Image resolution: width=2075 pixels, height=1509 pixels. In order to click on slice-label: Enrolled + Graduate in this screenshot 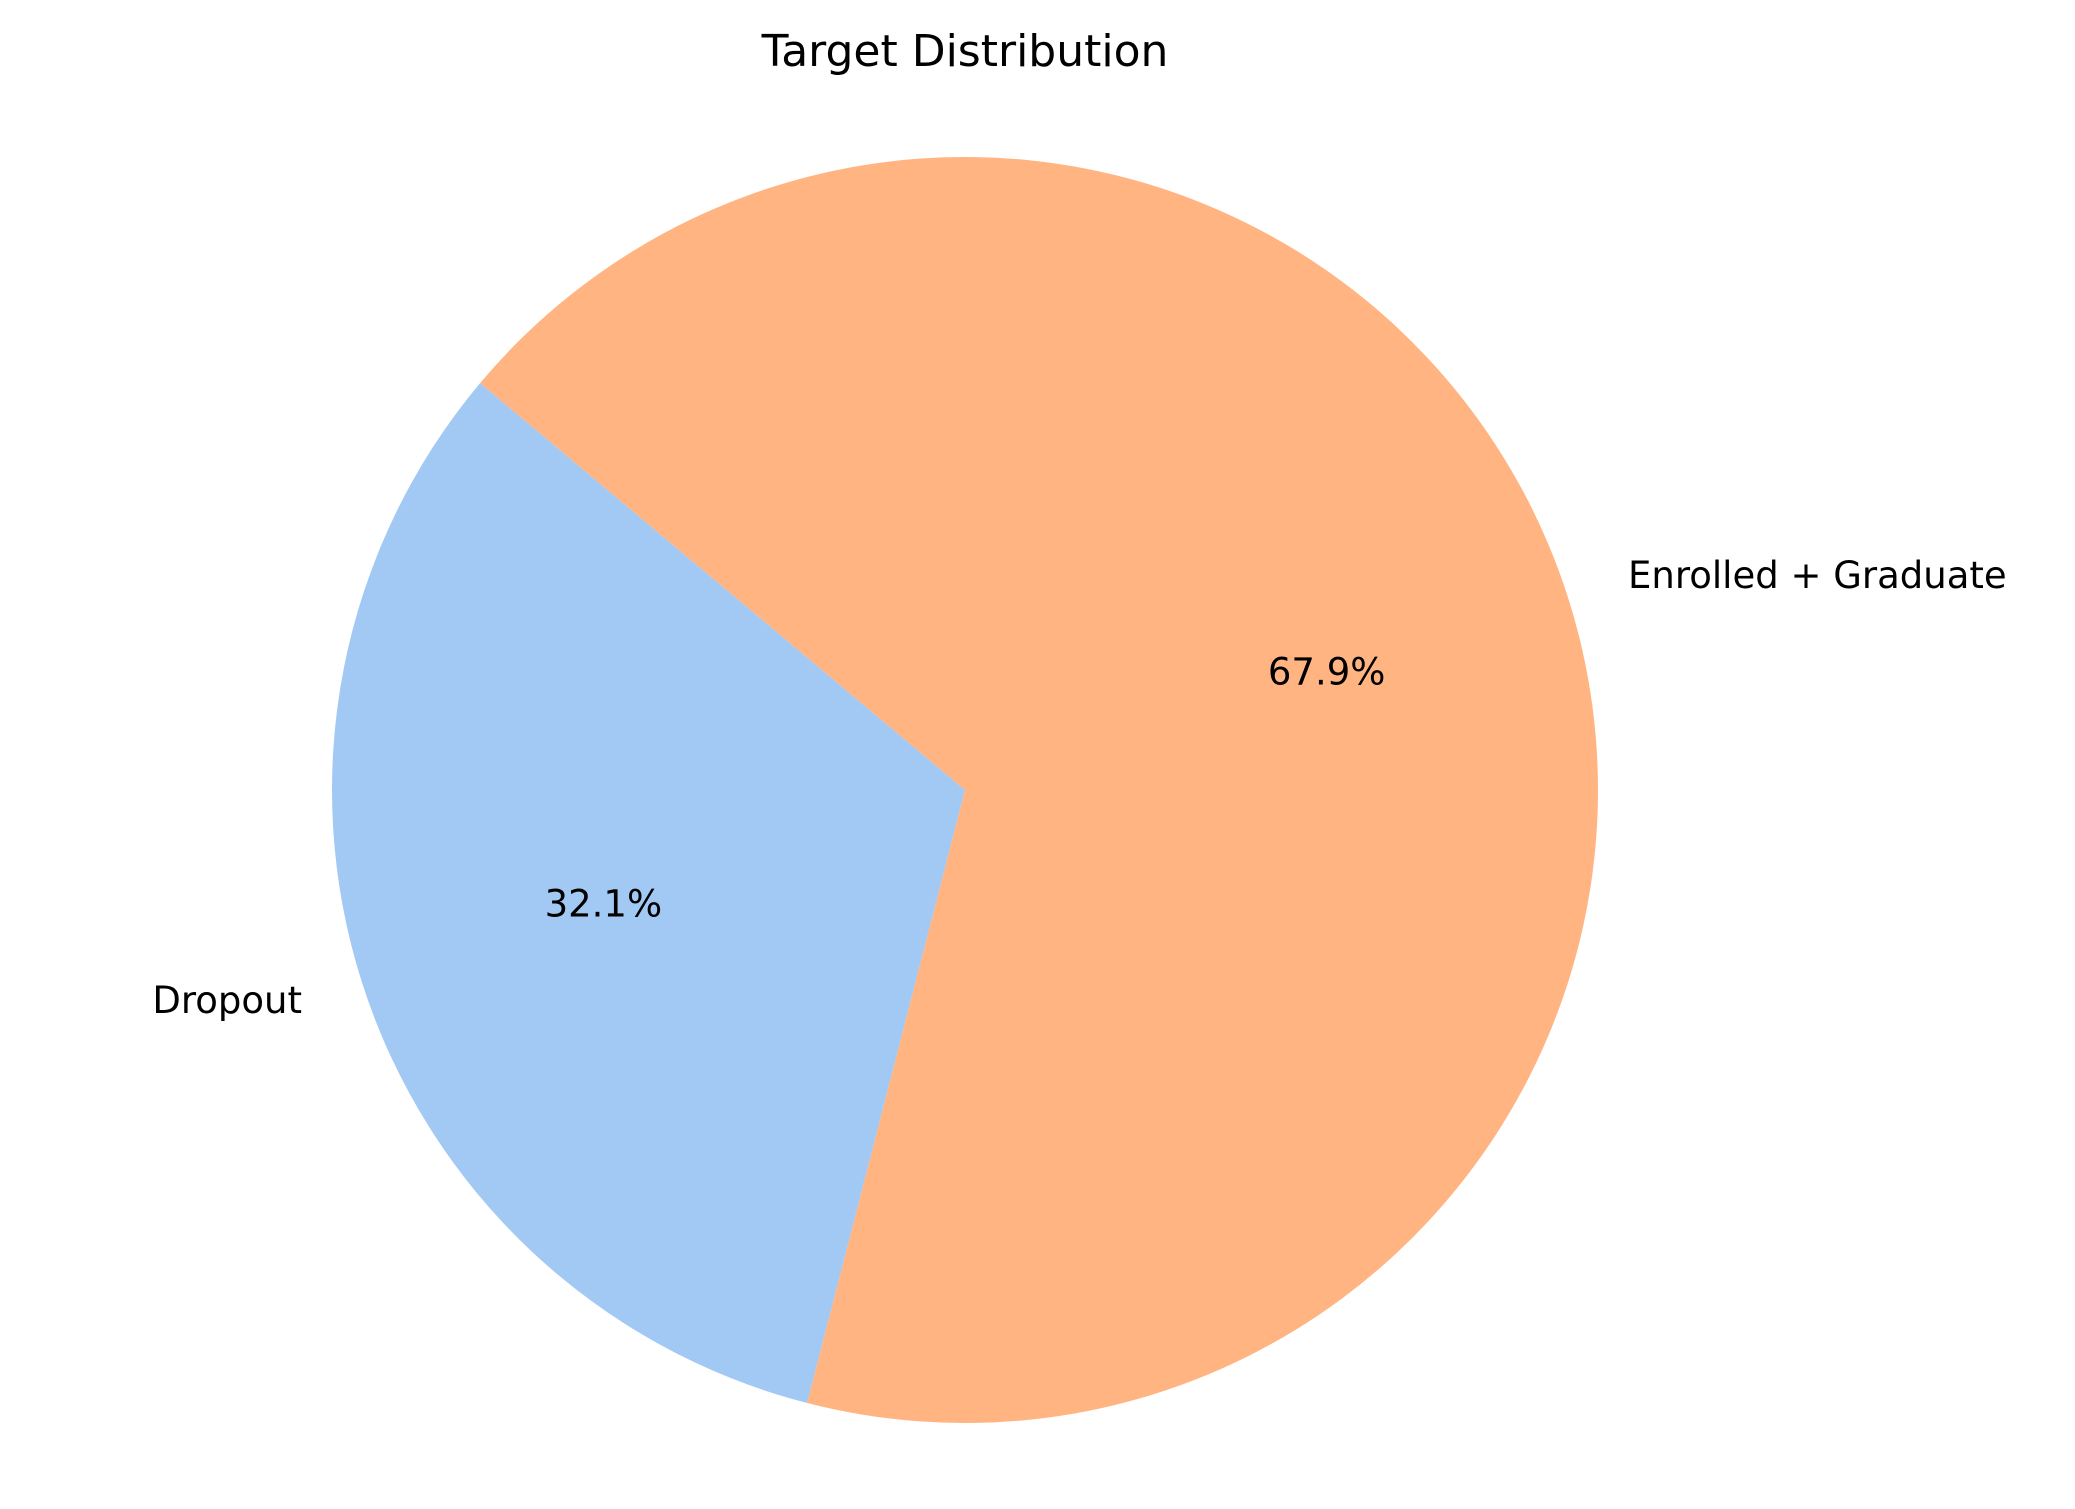, I will do `click(1817, 575)`.